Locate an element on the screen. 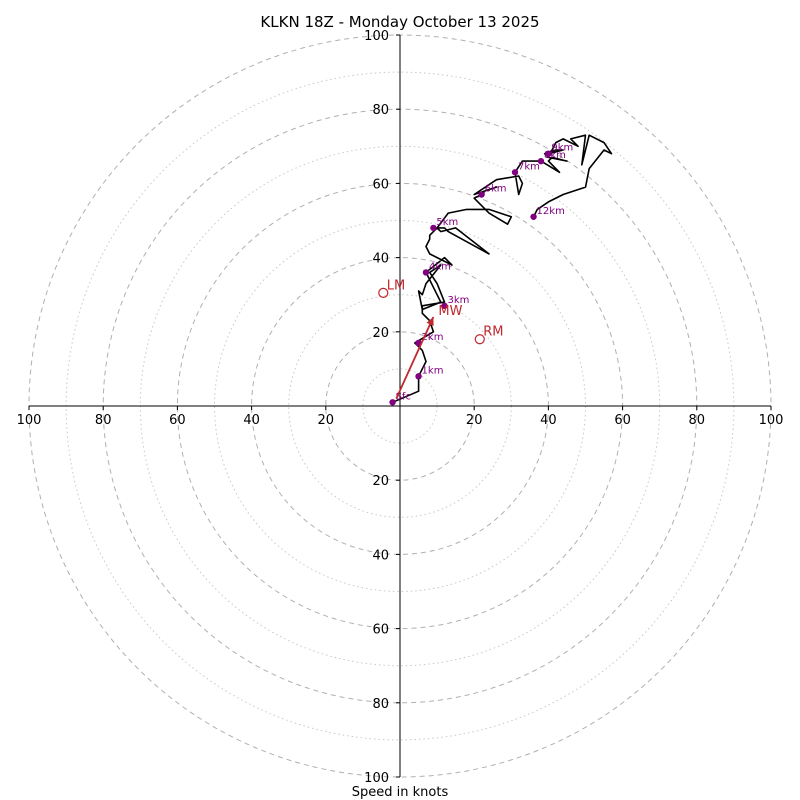  height-marker-7km is located at coordinates (515, 172).